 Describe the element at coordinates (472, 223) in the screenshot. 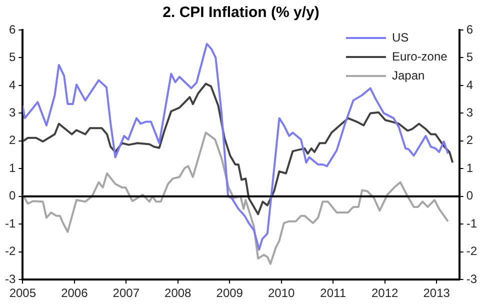

I see `y2-tick-label: -1` at that location.